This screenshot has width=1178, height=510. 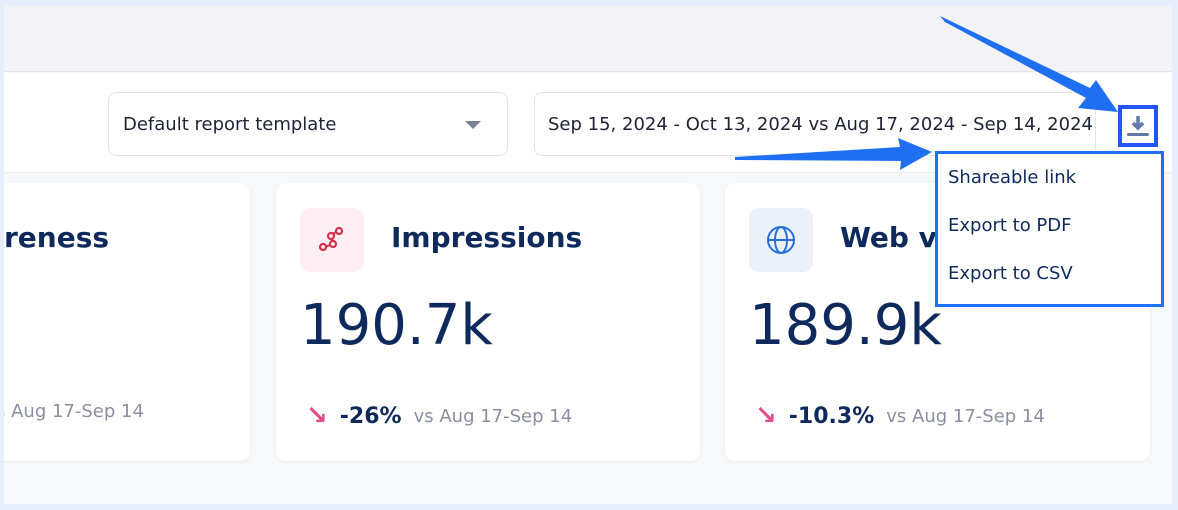 What do you see at coordinates (831, 416) in the screenshot?
I see `card-delta: -10.3%` at bounding box center [831, 416].